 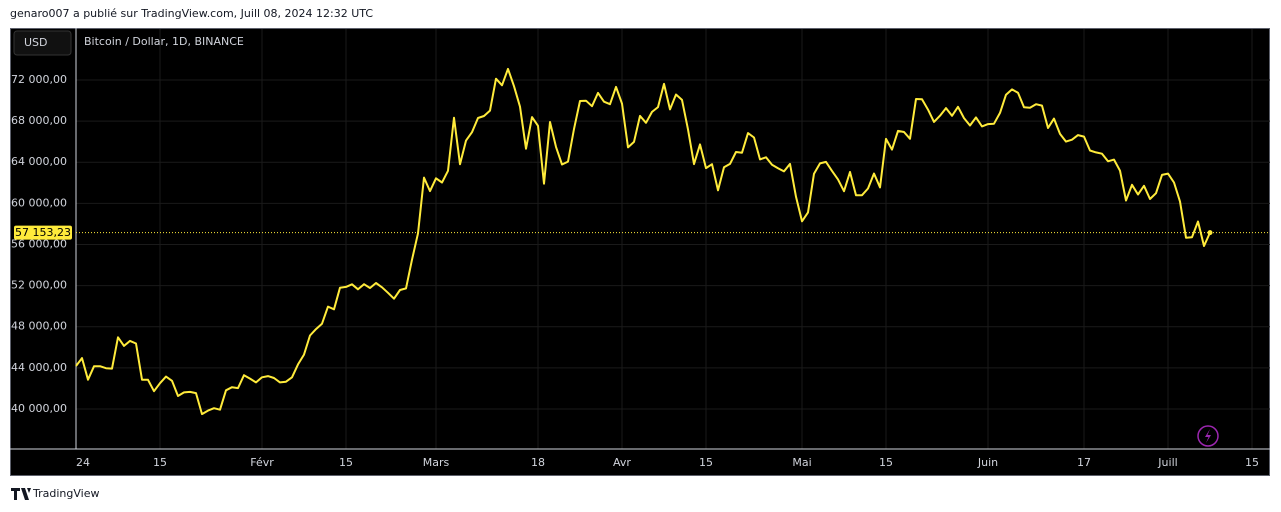 What do you see at coordinates (538, 462) in the screenshot?
I see `x-tick-label: 18` at bounding box center [538, 462].